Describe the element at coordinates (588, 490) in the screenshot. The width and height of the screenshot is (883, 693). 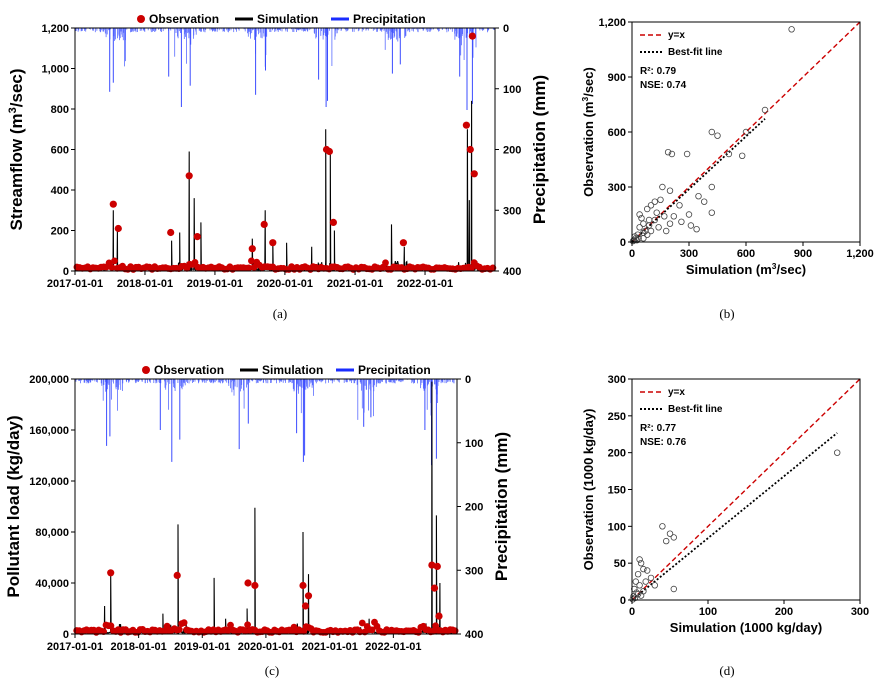
I see `y-axis-title: Observation (1000 kg/day)` at that location.